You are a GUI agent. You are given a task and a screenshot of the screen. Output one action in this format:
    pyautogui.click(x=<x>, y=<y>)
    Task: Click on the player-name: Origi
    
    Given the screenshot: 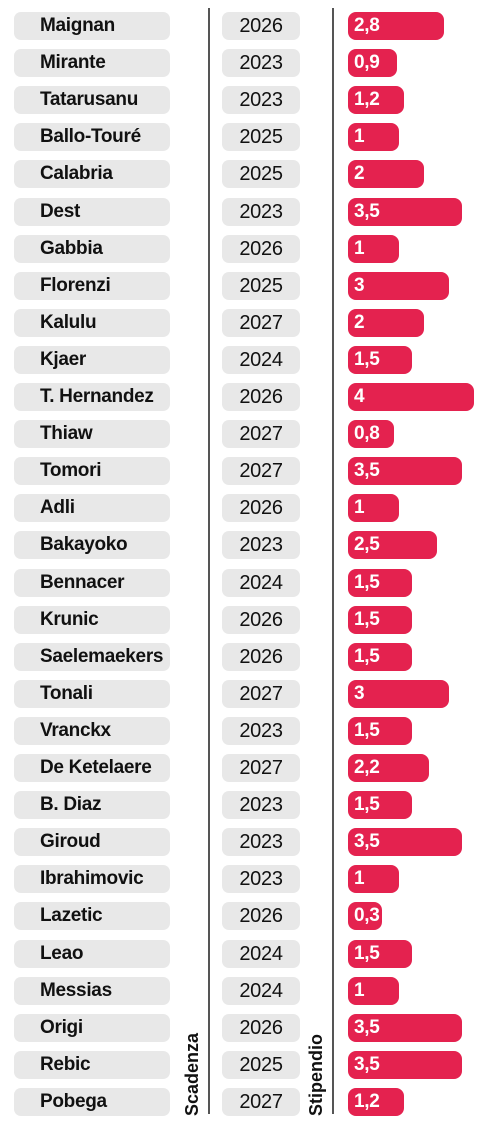 What is the action you would take?
    pyautogui.click(x=92, y=1027)
    